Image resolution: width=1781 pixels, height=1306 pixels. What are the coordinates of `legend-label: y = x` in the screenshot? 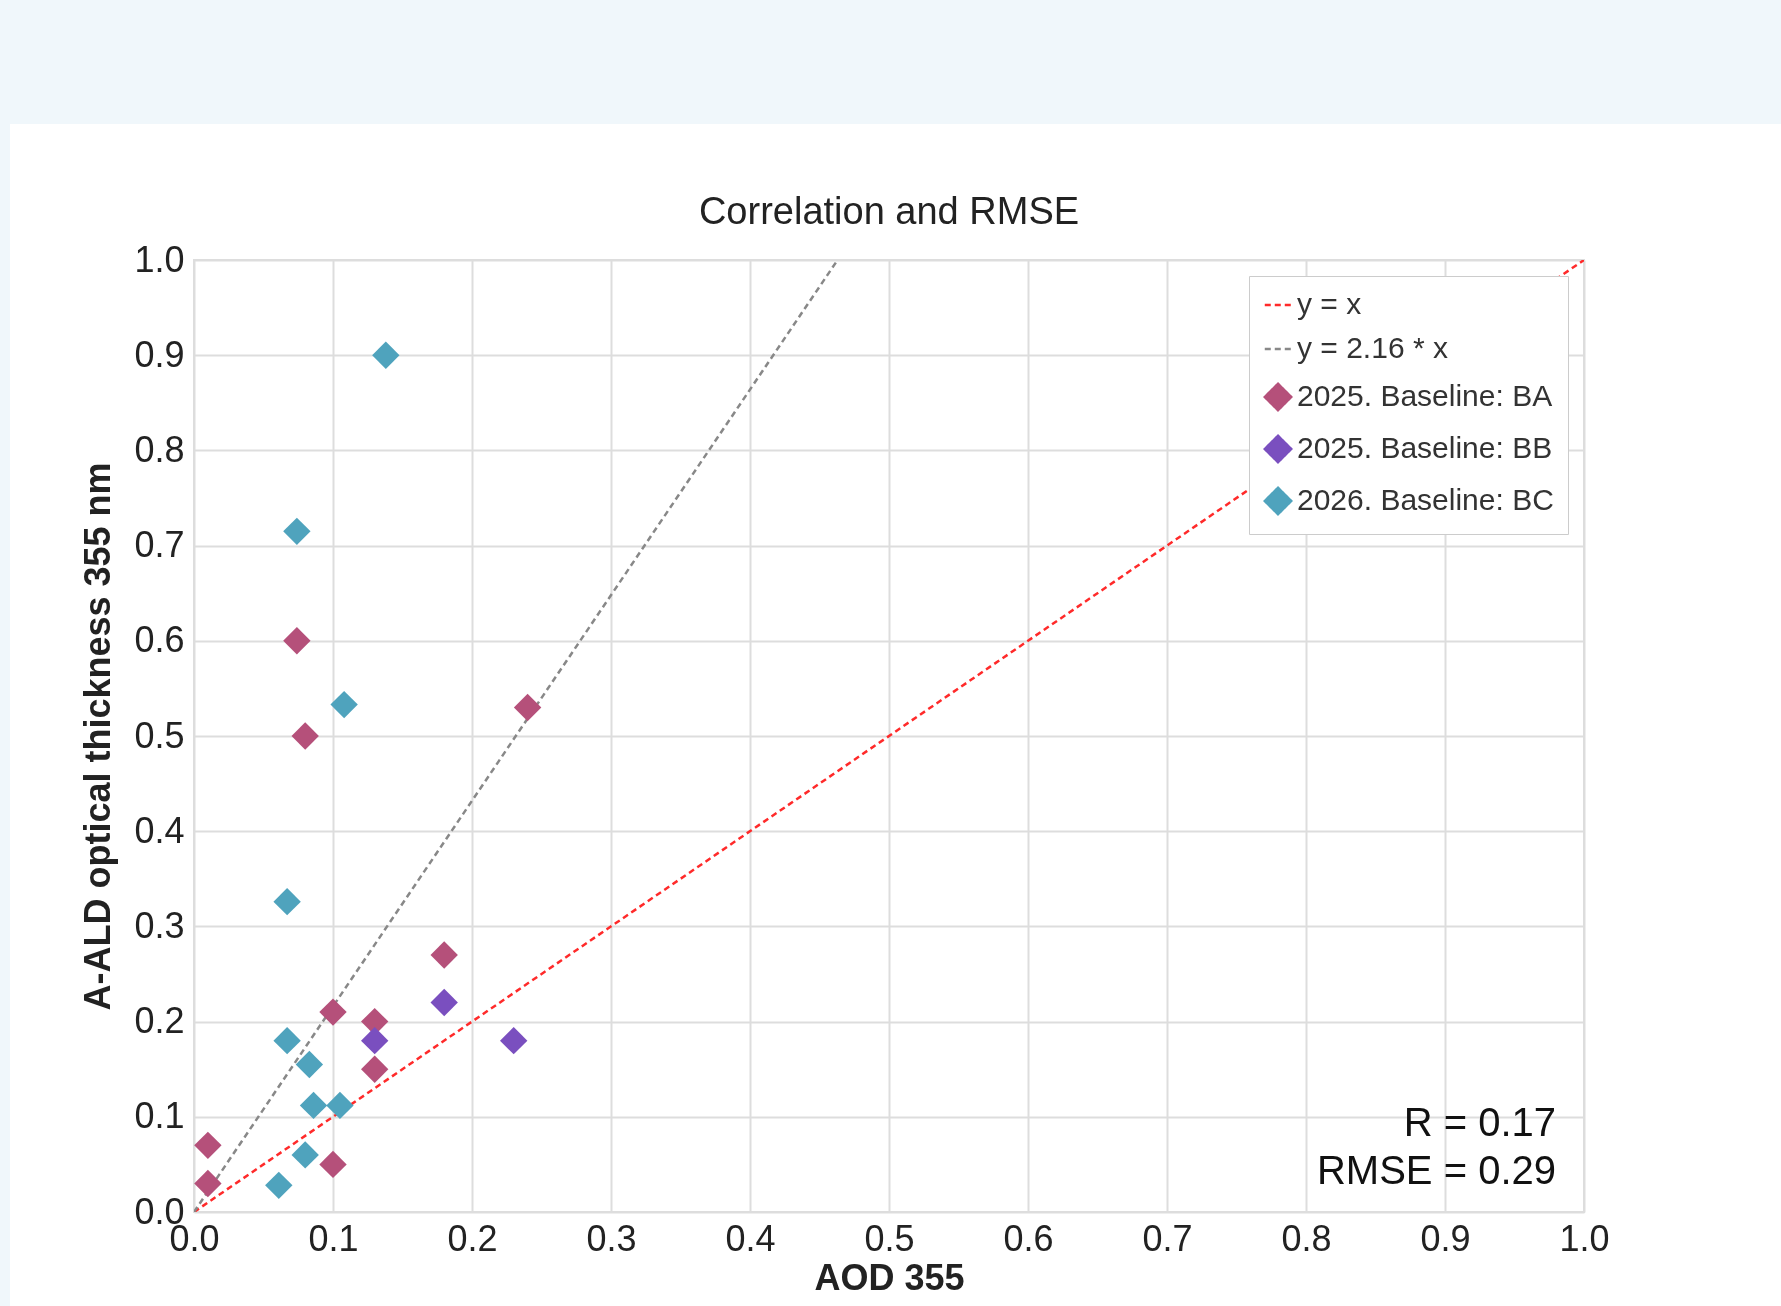 It's located at (1329, 303).